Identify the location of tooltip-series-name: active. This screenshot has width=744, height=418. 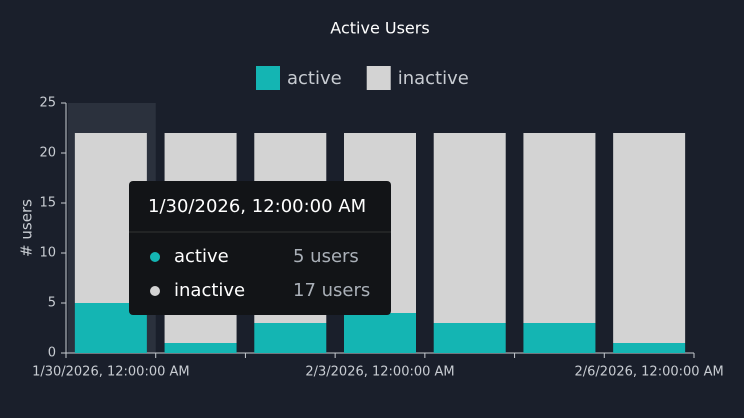
(201, 256).